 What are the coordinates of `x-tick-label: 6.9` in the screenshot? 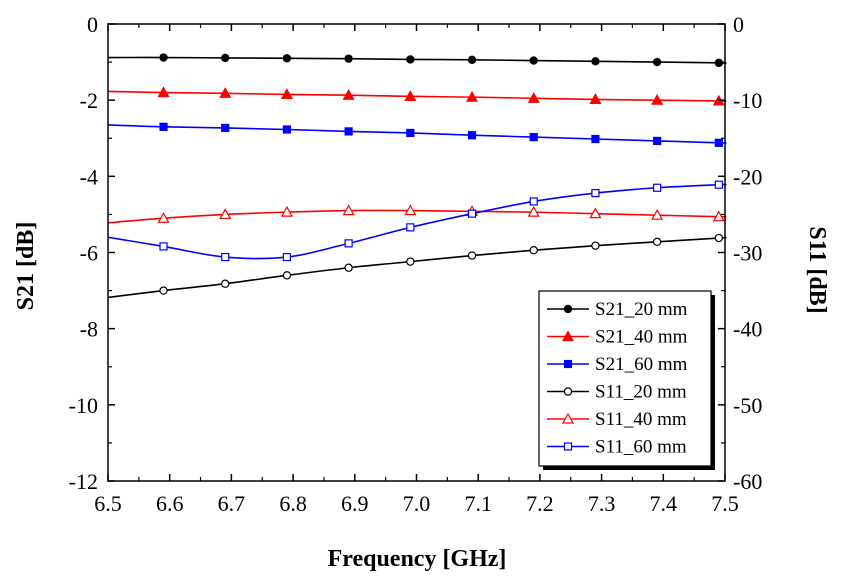 It's located at (355, 503).